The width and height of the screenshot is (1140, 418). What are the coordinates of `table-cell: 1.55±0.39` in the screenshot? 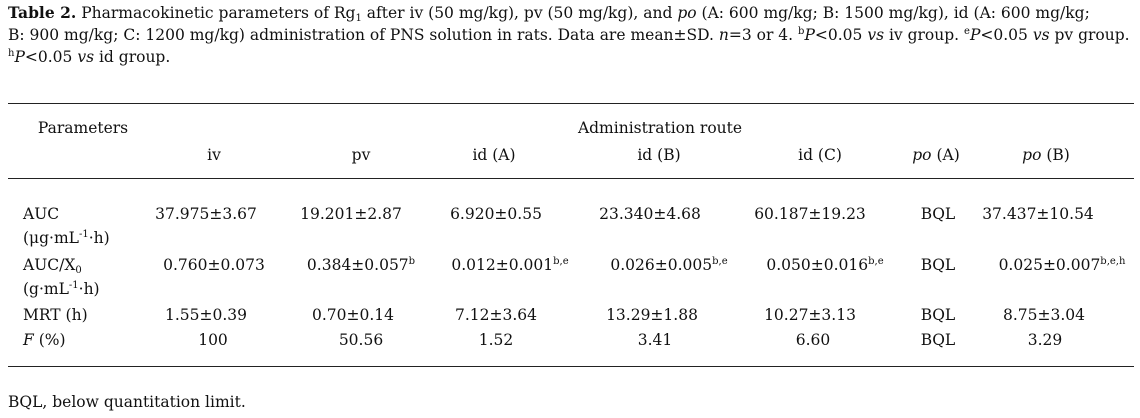 It's located at (206, 315).